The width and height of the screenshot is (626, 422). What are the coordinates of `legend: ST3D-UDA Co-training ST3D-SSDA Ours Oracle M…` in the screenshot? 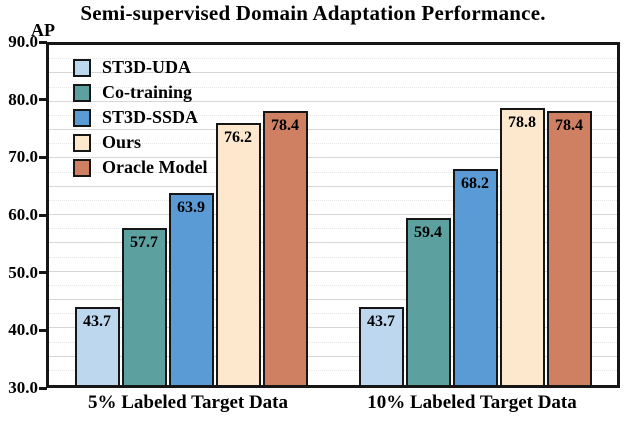 It's located at (140, 117).